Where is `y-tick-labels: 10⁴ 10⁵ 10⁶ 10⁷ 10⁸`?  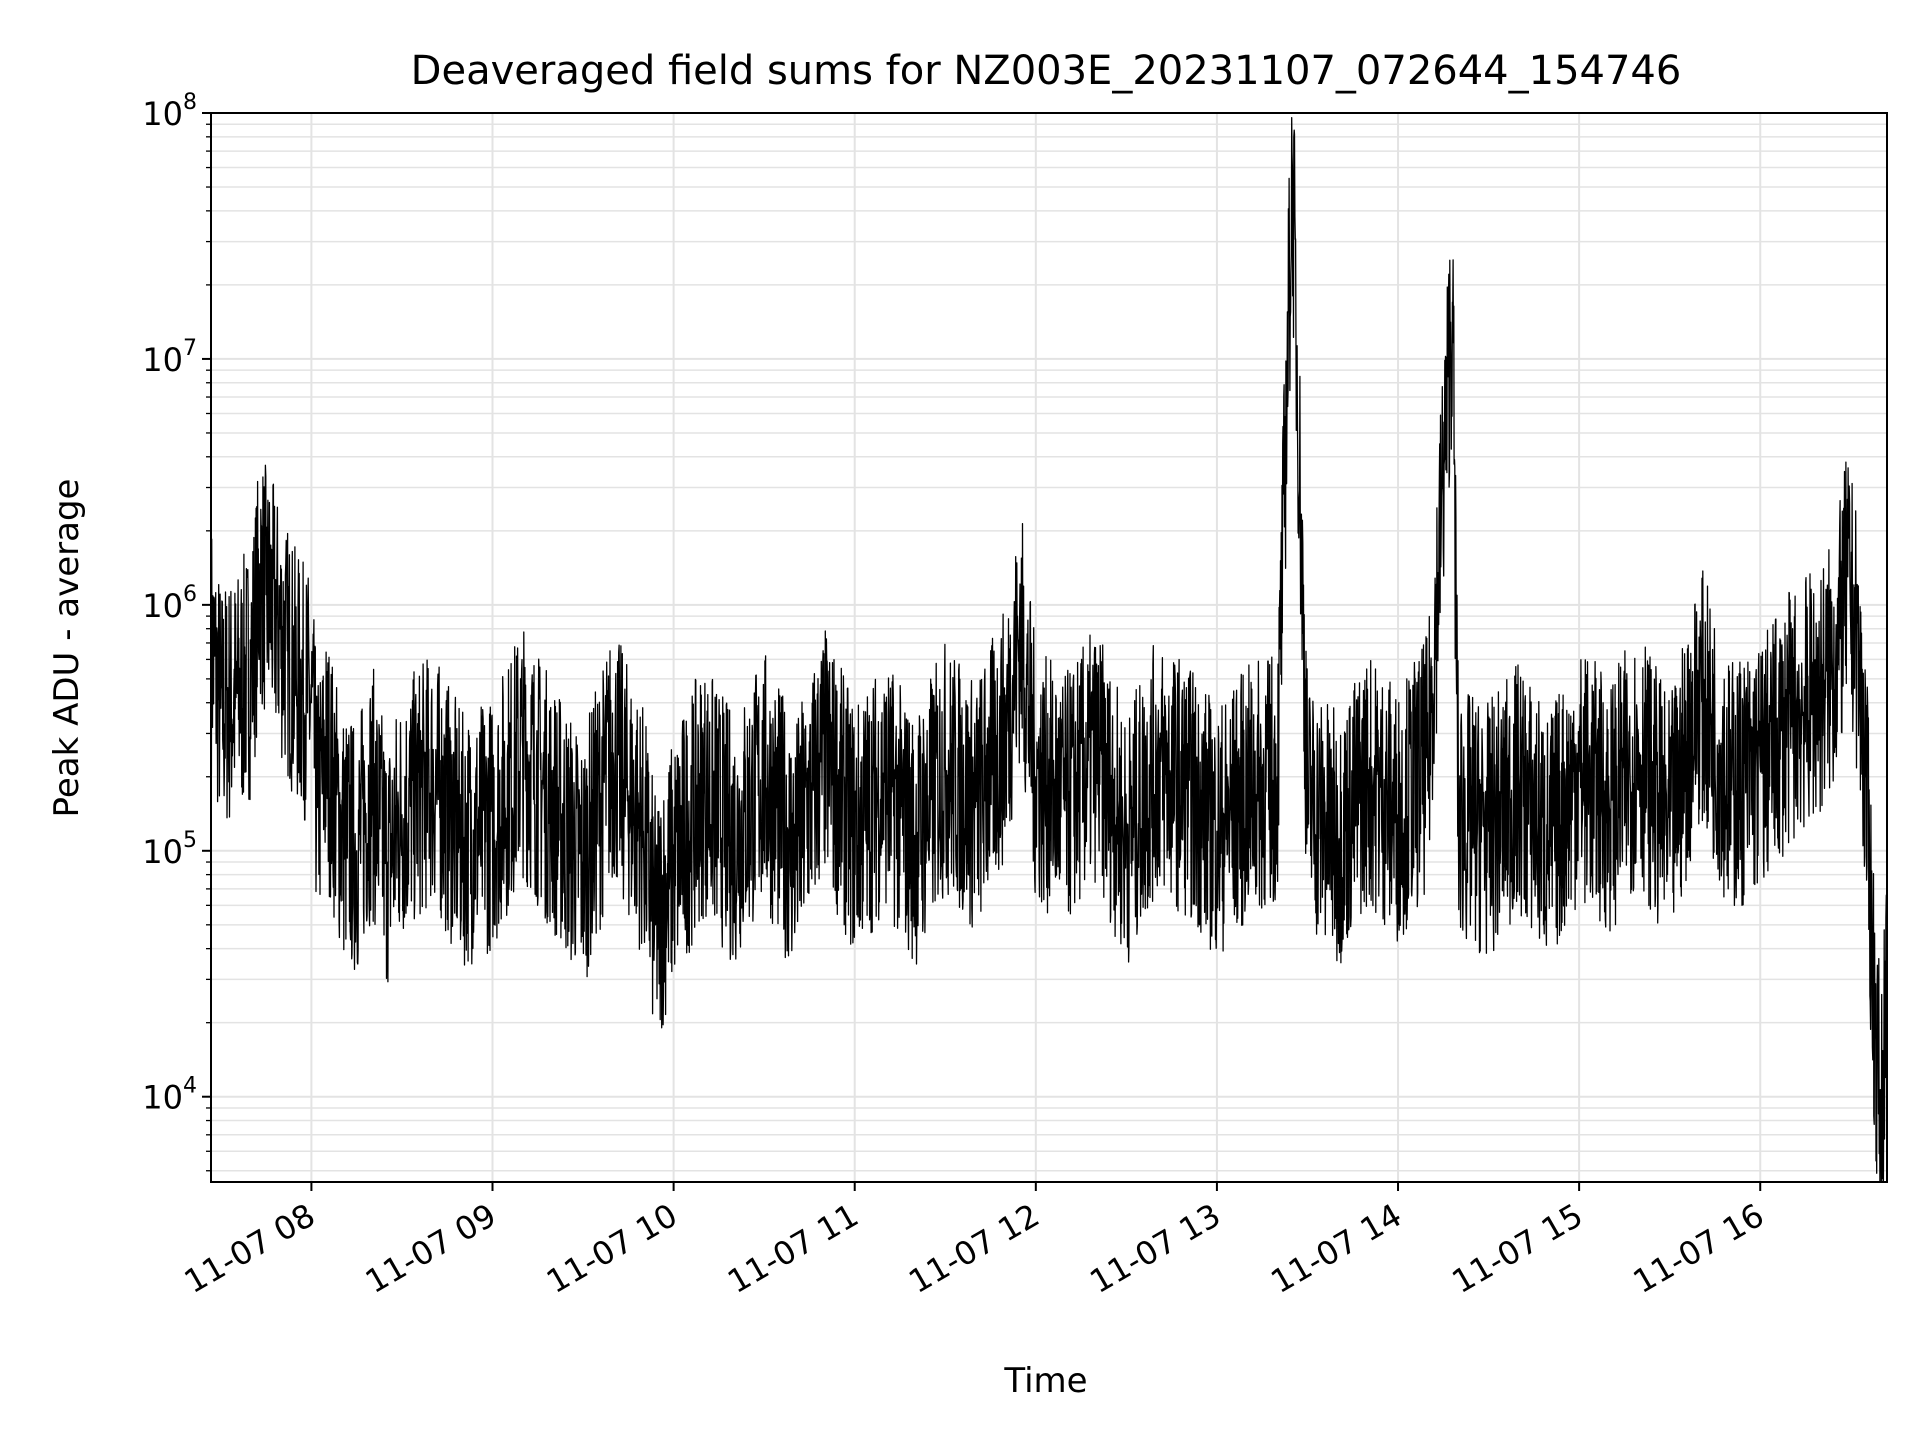
y-tick-labels: 10⁴ 10⁵ 10⁶ 10⁷ 10⁸ is located at coordinates (169, 603).